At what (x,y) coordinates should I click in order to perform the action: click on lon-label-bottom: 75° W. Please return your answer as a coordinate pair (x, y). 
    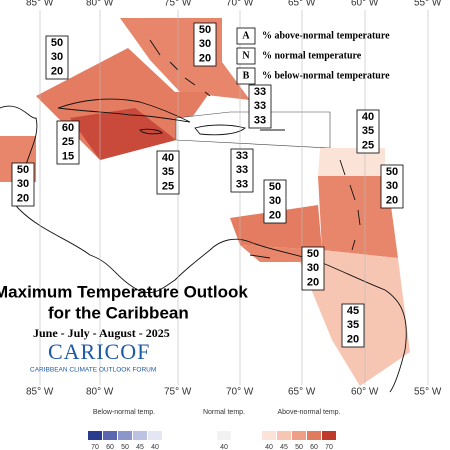
    Looking at the image, I should click on (178, 392).